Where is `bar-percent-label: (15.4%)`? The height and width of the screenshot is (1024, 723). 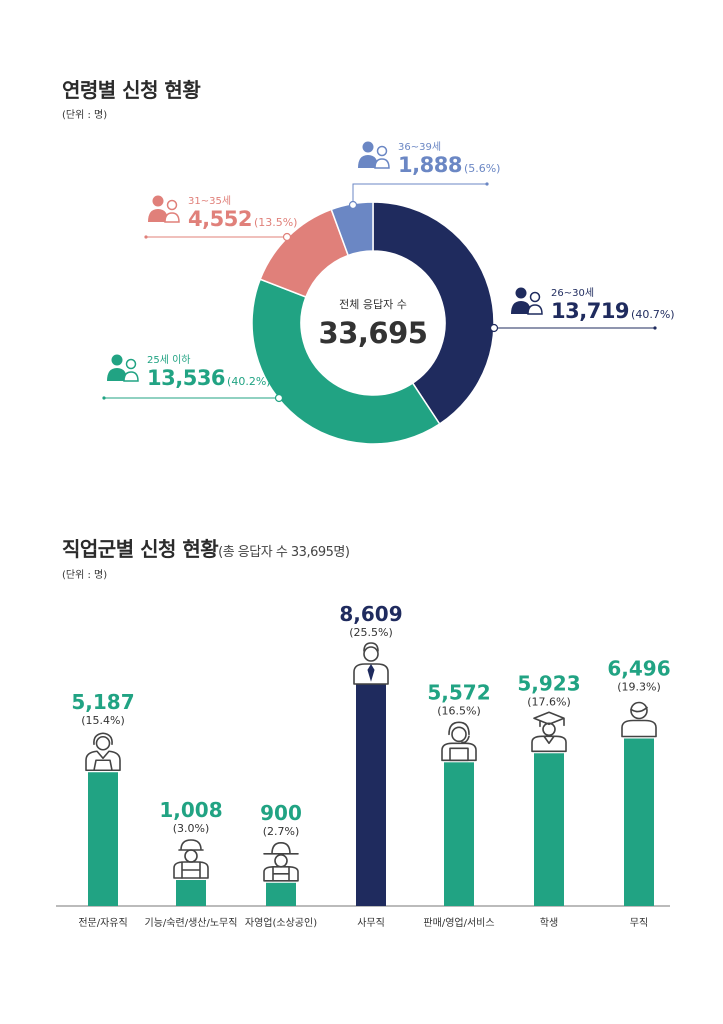 bar-percent-label: (15.4%) is located at coordinates (103, 720).